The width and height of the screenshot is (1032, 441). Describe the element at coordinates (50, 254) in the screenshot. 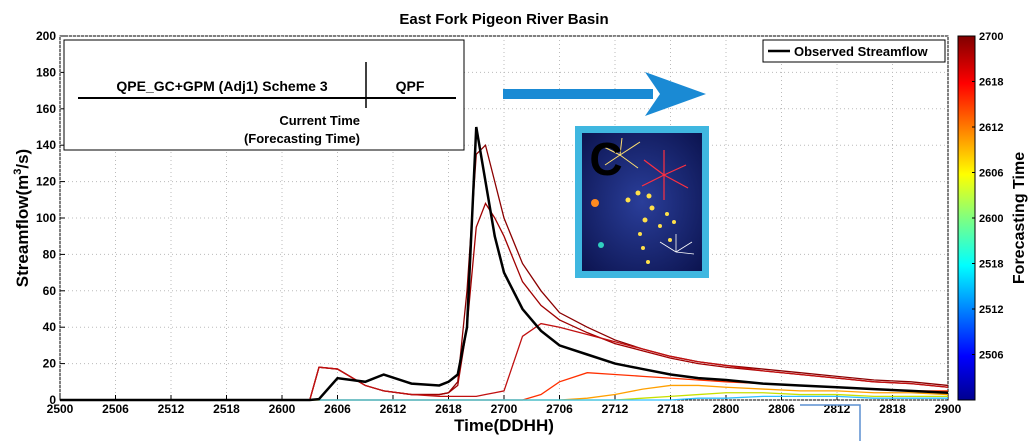

I see `y-tick-label: 80` at that location.